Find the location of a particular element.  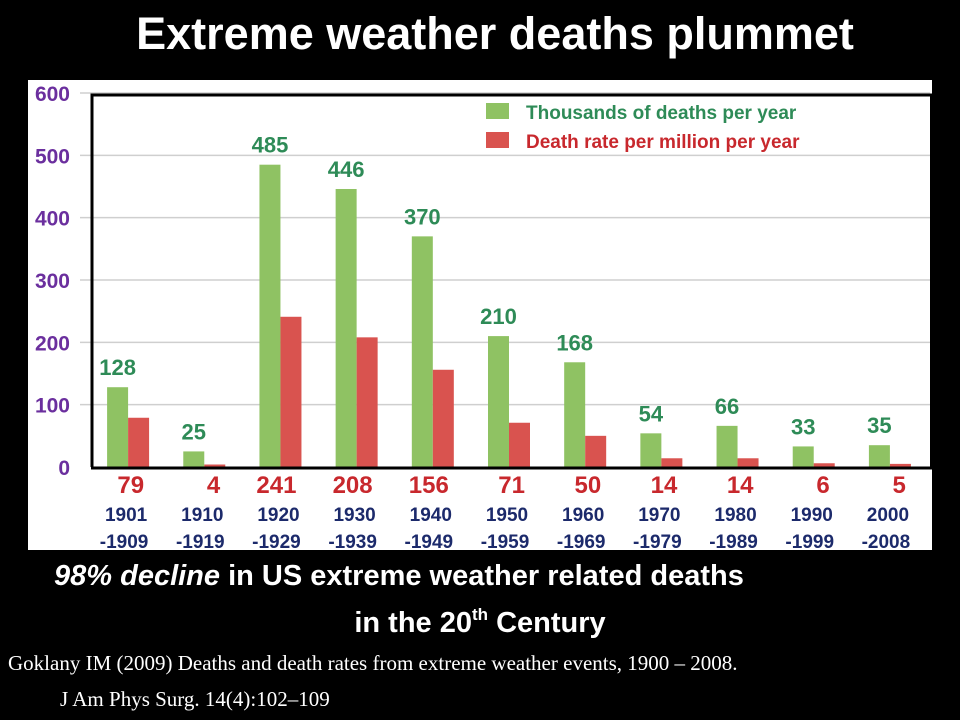

x-tick-label-end: -1989 is located at coordinates (733, 541).